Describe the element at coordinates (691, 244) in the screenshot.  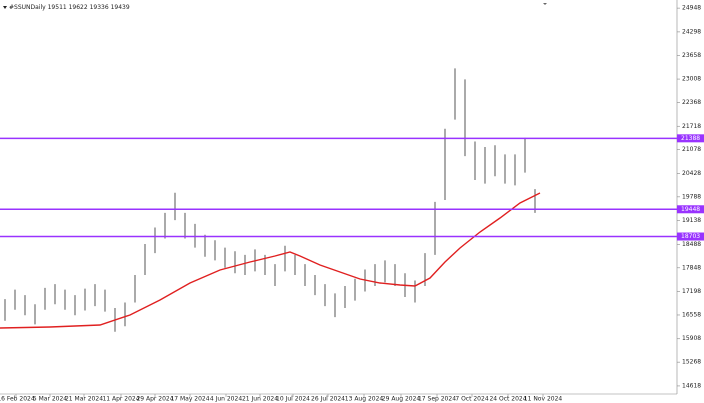
I see `y-tick-label: 18488` at that location.